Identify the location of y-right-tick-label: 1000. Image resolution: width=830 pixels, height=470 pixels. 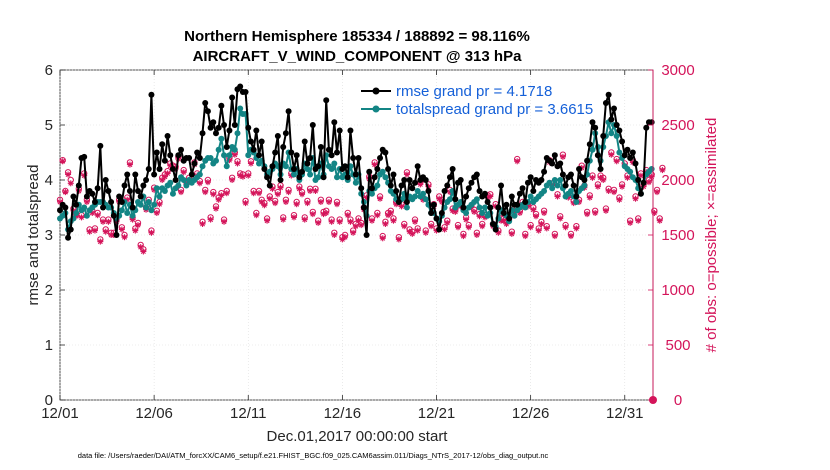
(677, 290).